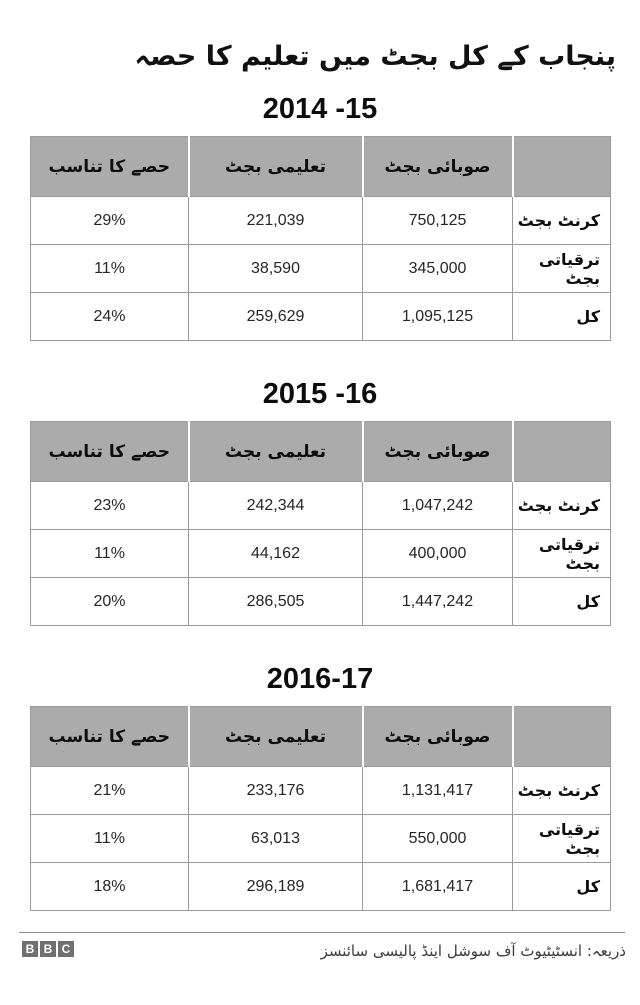 The height and width of the screenshot is (1005, 640). I want to click on year-heading-2014-15: 2014 -15, so click(320, 109).